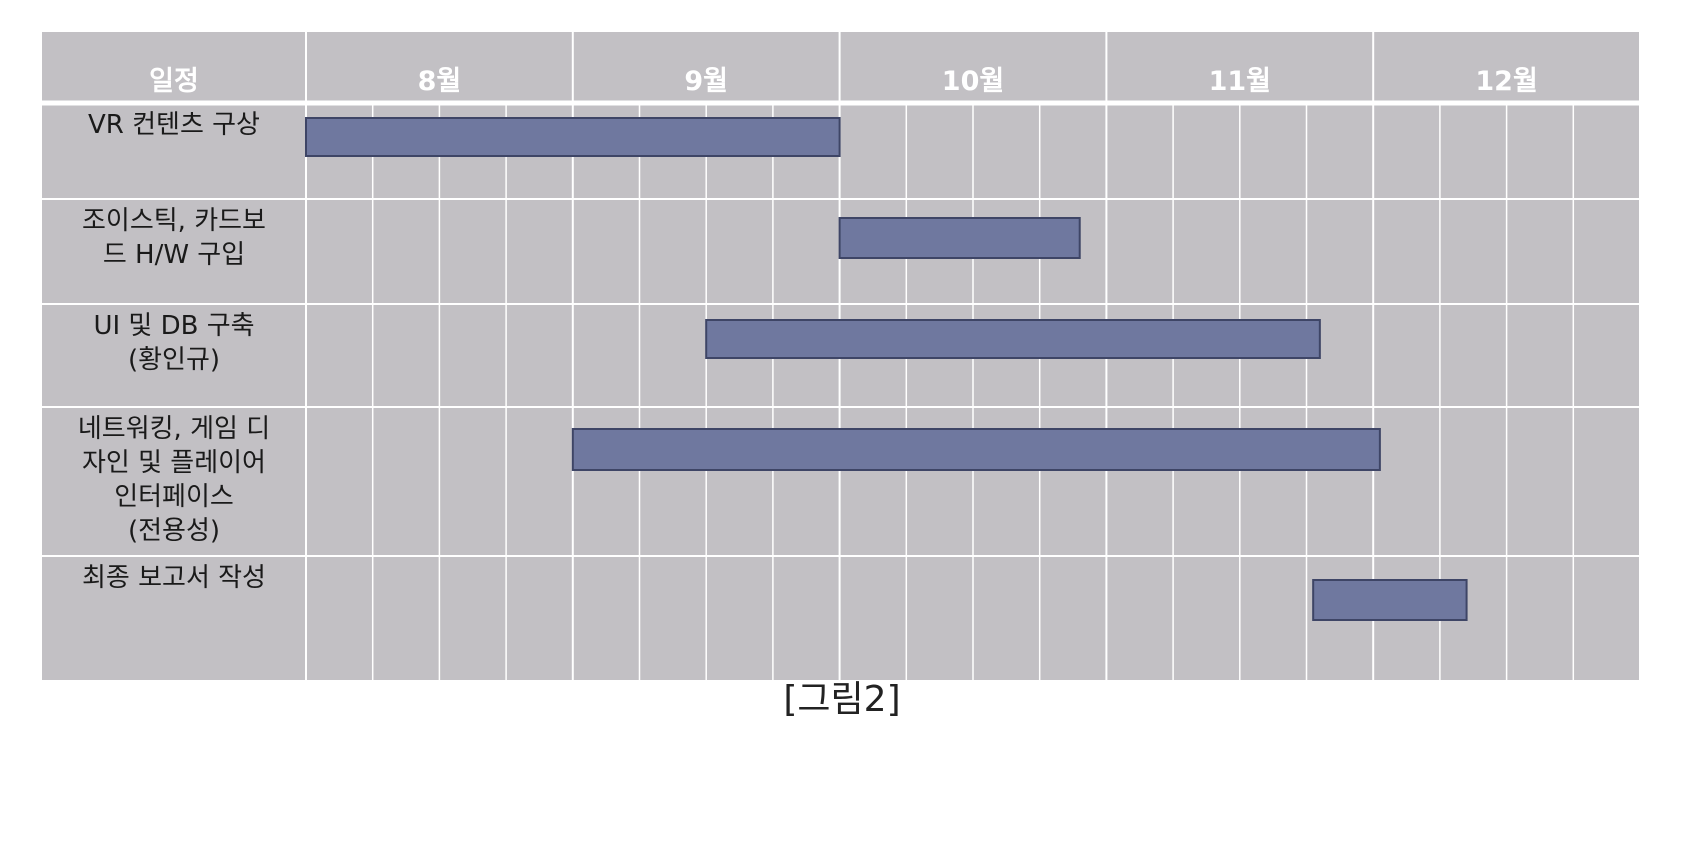  Describe the element at coordinates (174, 255) in the screenshot. I see `task-label: 드 H/W 구입` at that location.